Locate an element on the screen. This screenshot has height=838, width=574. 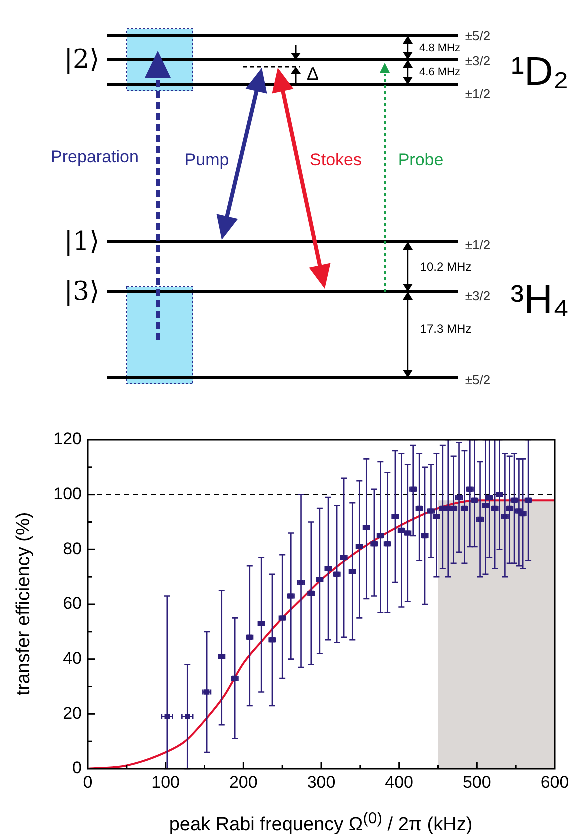
x-tick-label: 400 is located at coordinates (399, 782).